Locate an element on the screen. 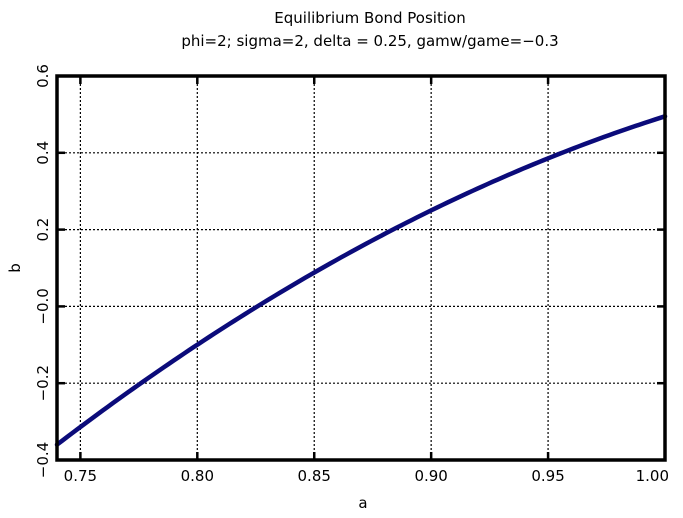 Image resolution: width=683 pixels, height=518 pixels. x-tick-label: 0.90 is located at coordinates (430, 476).